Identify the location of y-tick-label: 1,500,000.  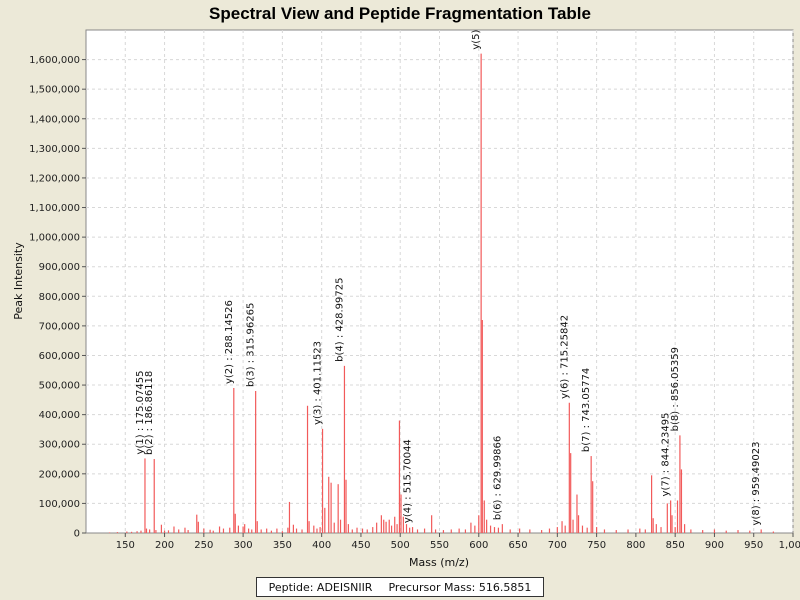
(54, 90).